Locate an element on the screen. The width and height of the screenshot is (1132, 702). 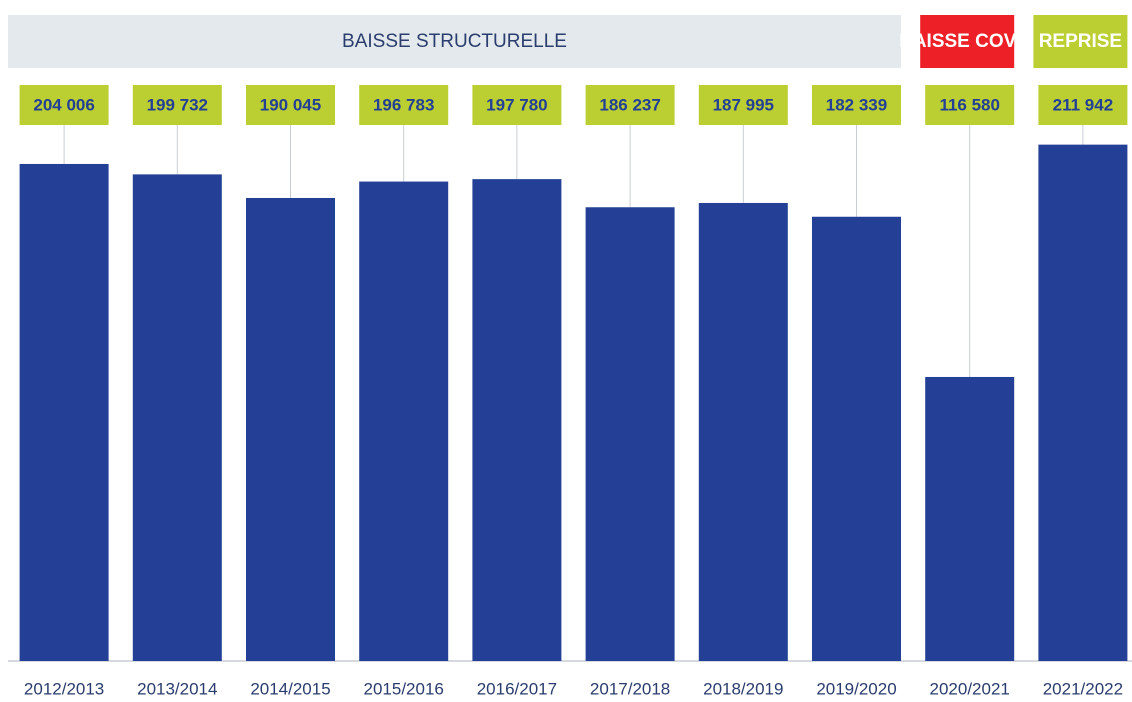
value-label: 182 339 is located at coordinates (856, 104).